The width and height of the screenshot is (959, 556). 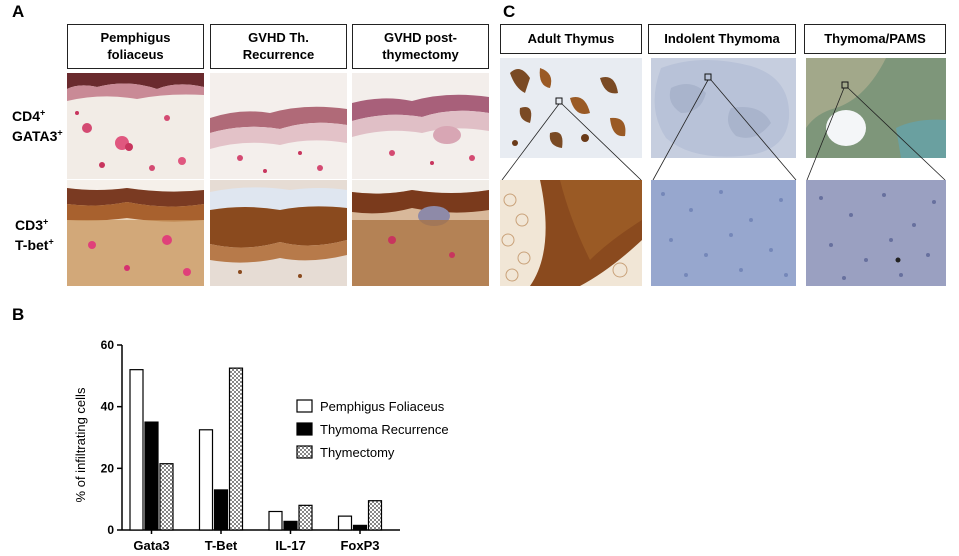 What do you see at coordinates (382, 406) in the screenshot?
I see `legend-label: Pemphigus Foliaceus` at bounding box center [382, 406].